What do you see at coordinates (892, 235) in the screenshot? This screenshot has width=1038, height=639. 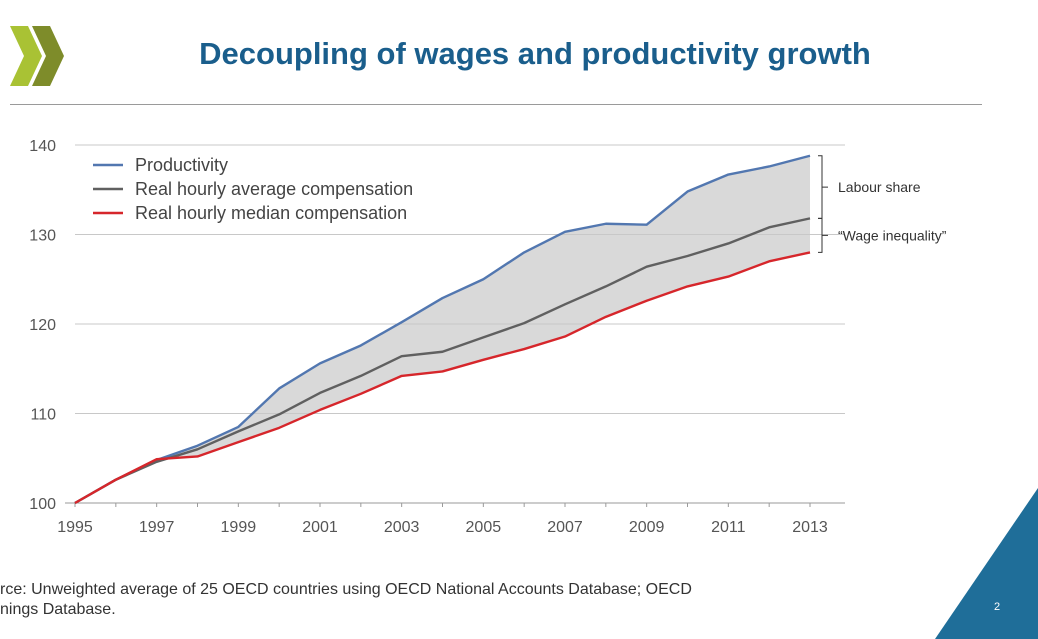 I see `annotation-label: “Wage inequality”` at bounding box center [892, 235].